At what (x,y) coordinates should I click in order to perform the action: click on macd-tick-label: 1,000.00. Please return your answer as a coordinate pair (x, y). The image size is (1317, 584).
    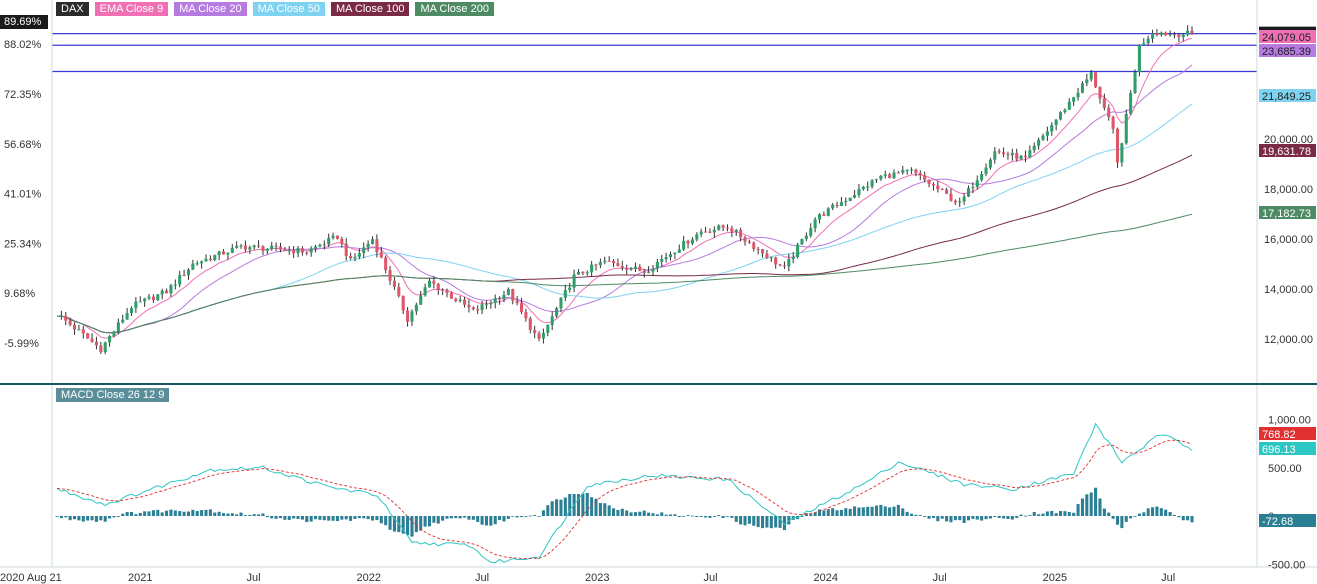
    Looking at the image, I should click on (1289, 421).